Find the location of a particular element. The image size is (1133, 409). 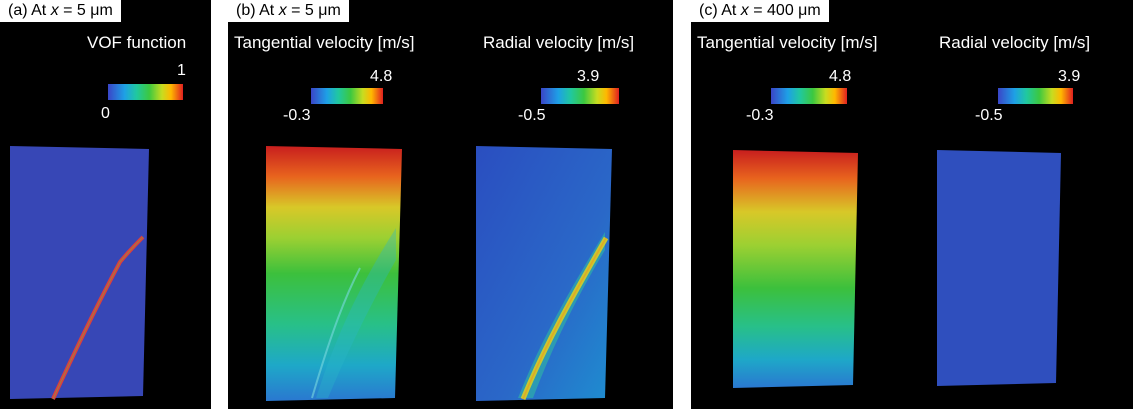

c-tangential-label: Tangential velocity [m/s] is located at coordinates (787, 42).